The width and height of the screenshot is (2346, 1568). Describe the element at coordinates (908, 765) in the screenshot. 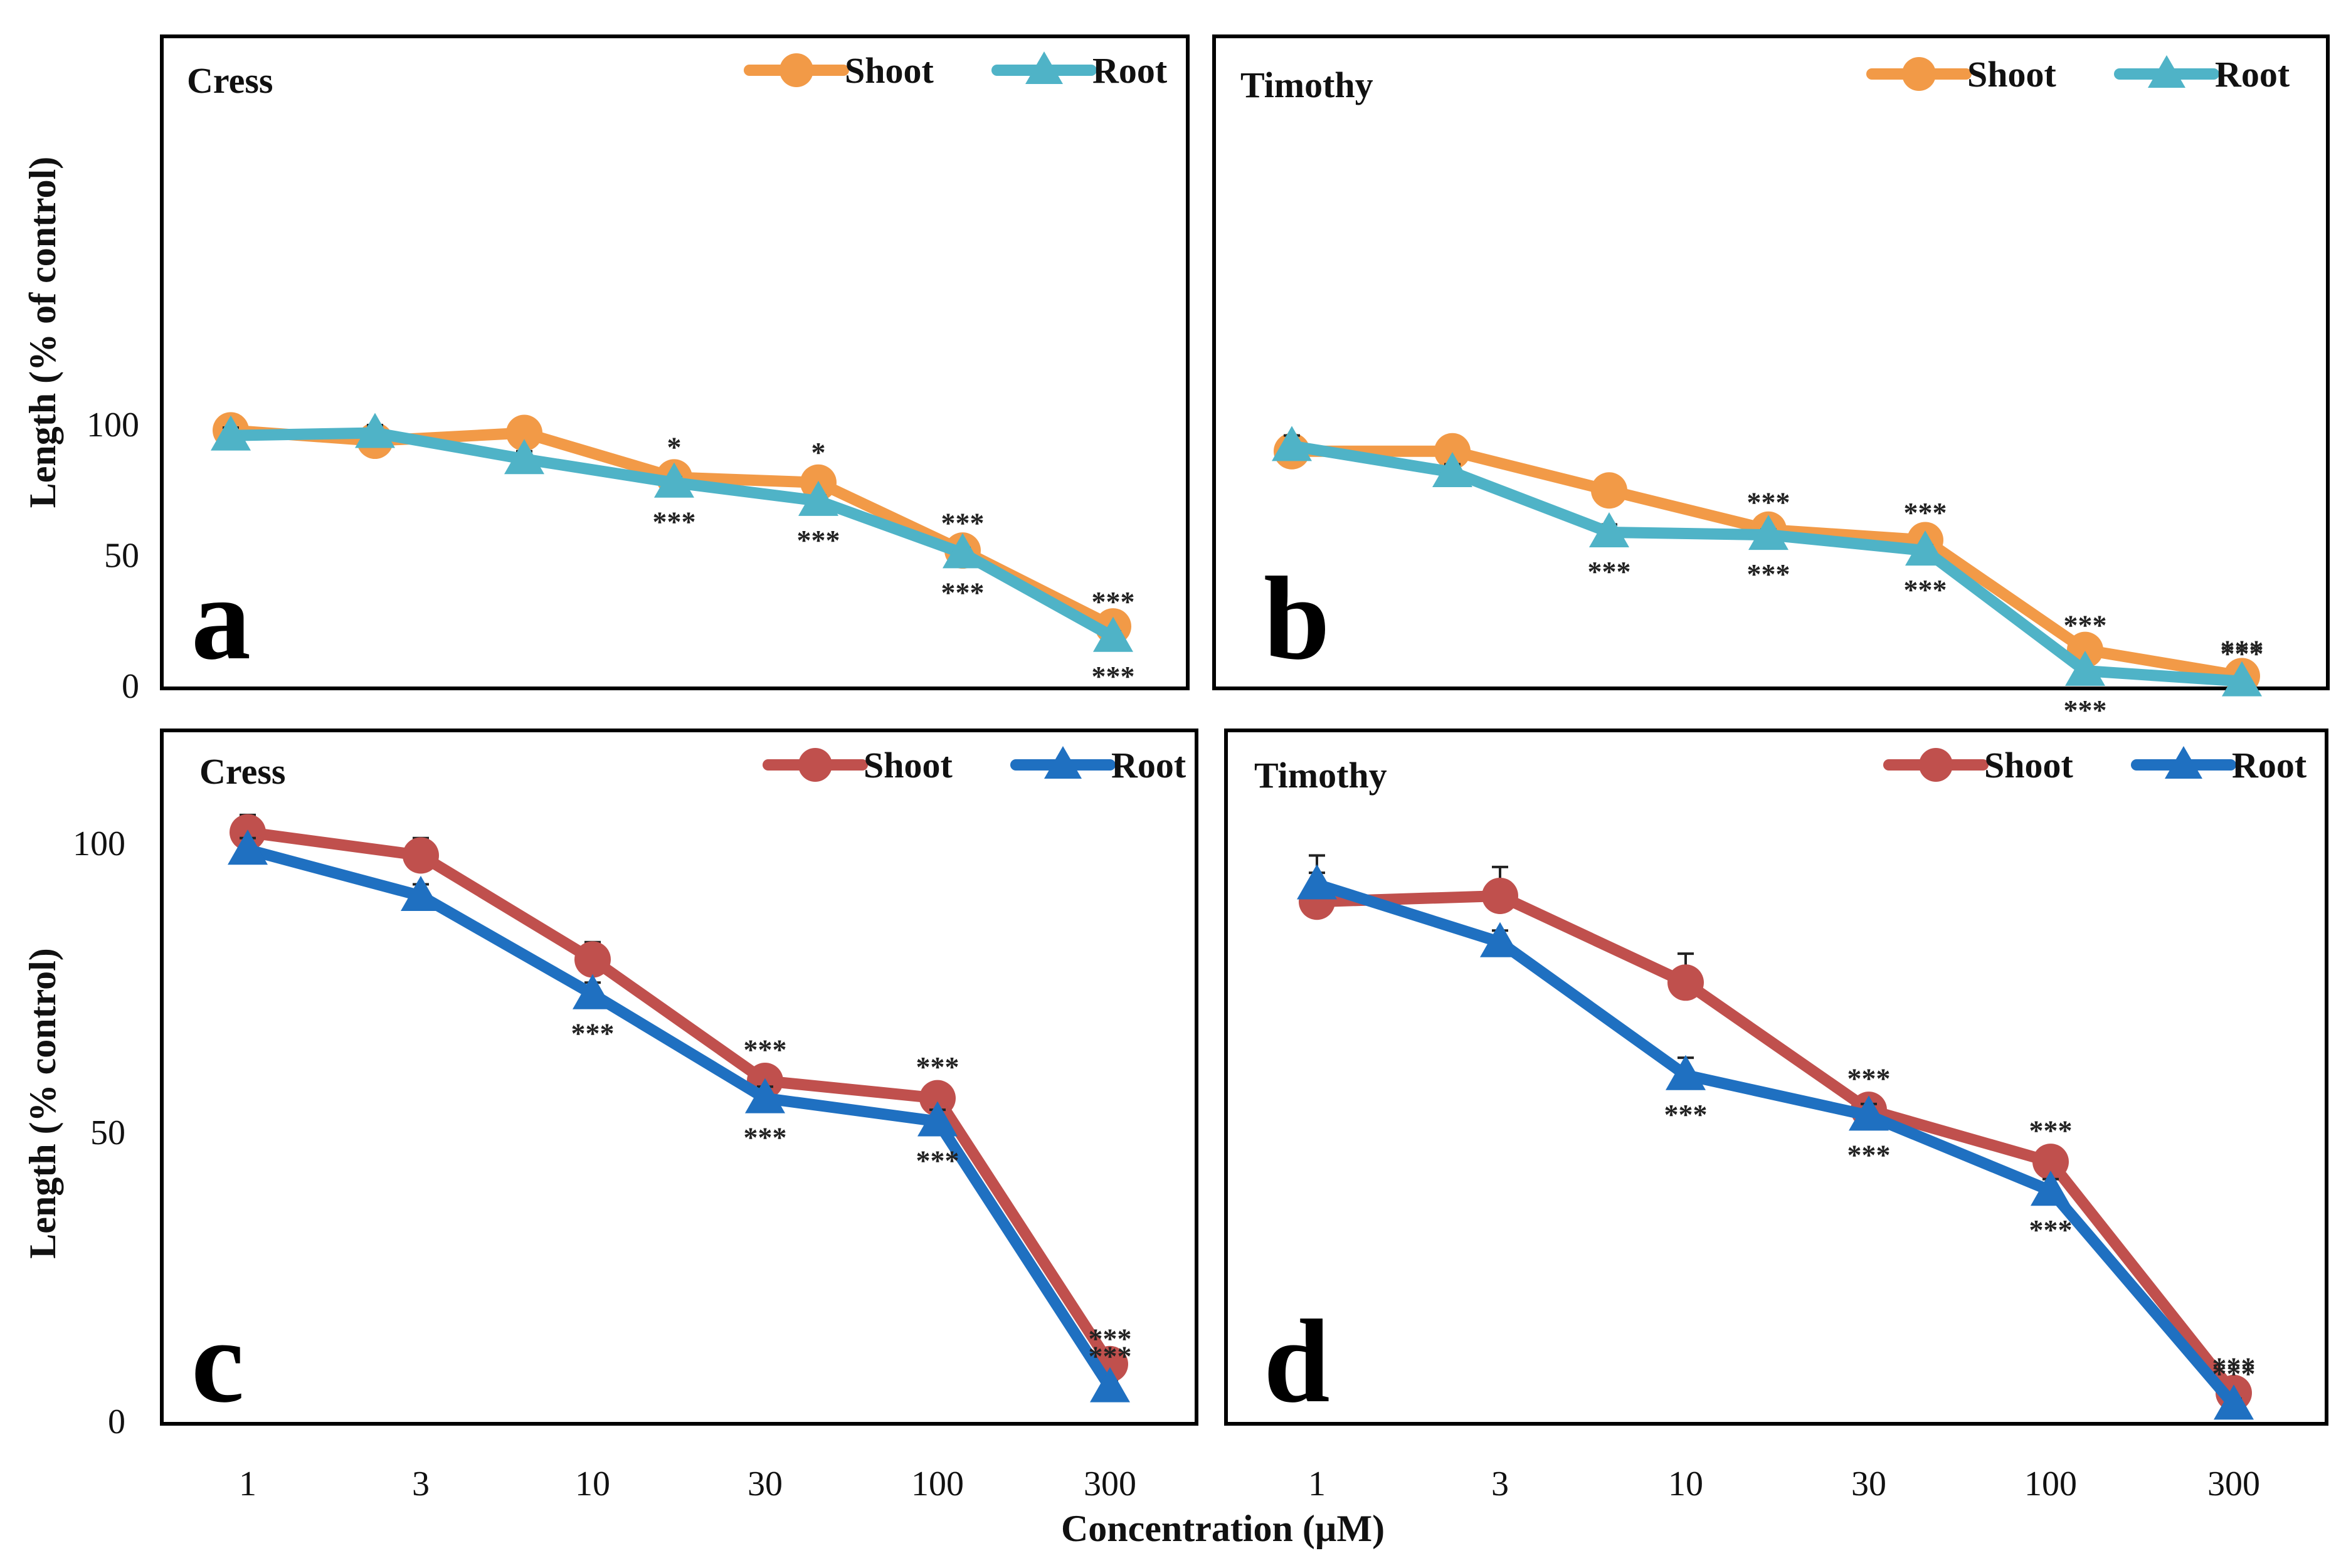

I see `panel-c-legend-label: Shoot` at that location.